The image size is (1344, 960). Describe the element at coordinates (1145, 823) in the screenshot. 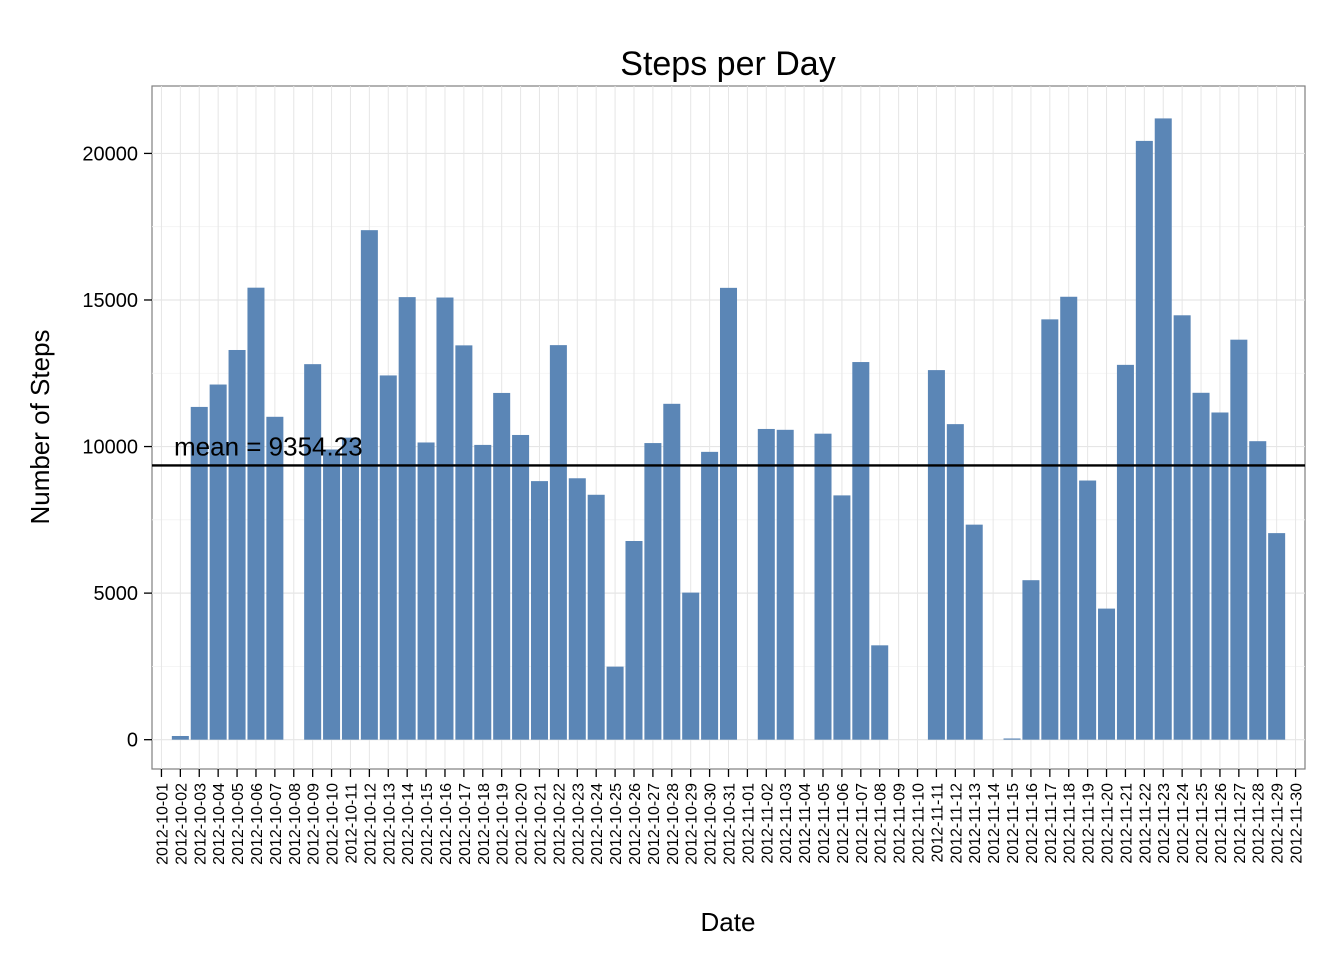

I see `x-tick-label: 2012-11-22` at that location.